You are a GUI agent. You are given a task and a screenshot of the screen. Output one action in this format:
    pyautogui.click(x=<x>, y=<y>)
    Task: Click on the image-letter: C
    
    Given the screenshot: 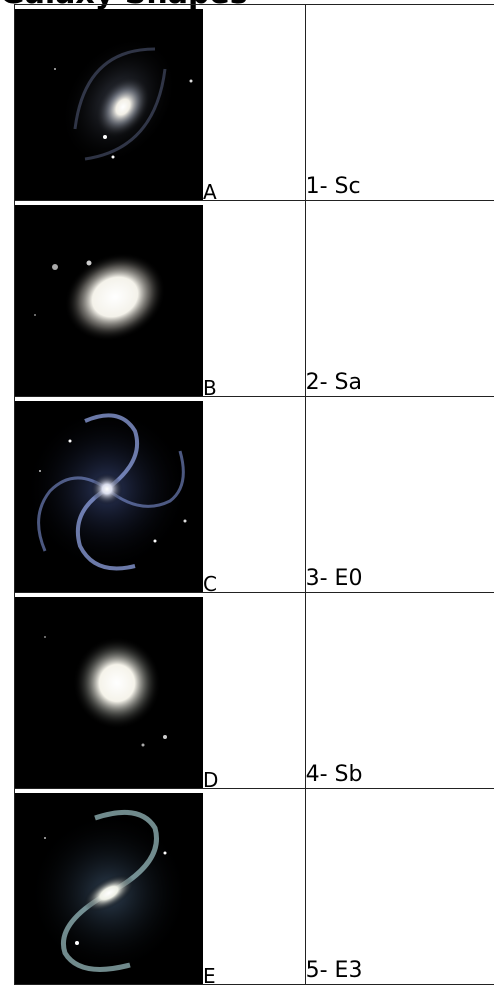 What is the action you would take?
    pyautogui.click(x=210, y=584)
    